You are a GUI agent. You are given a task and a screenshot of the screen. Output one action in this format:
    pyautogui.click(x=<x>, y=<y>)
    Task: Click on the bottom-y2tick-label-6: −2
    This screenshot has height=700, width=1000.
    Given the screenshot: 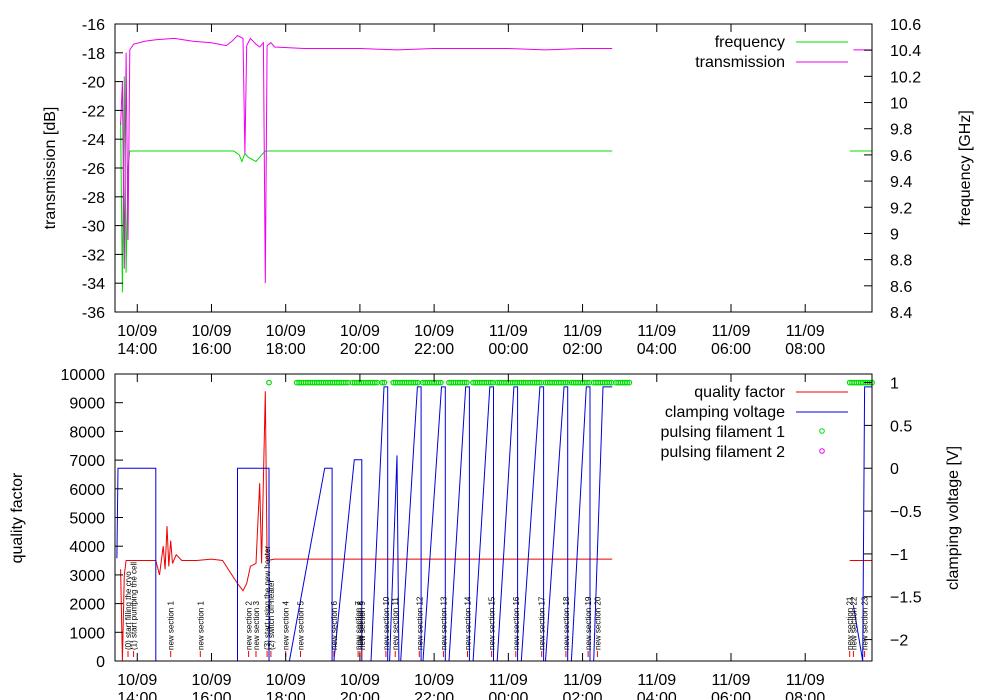 What is the action you would take?
    pyautogui.click(x=899, y=641)
    